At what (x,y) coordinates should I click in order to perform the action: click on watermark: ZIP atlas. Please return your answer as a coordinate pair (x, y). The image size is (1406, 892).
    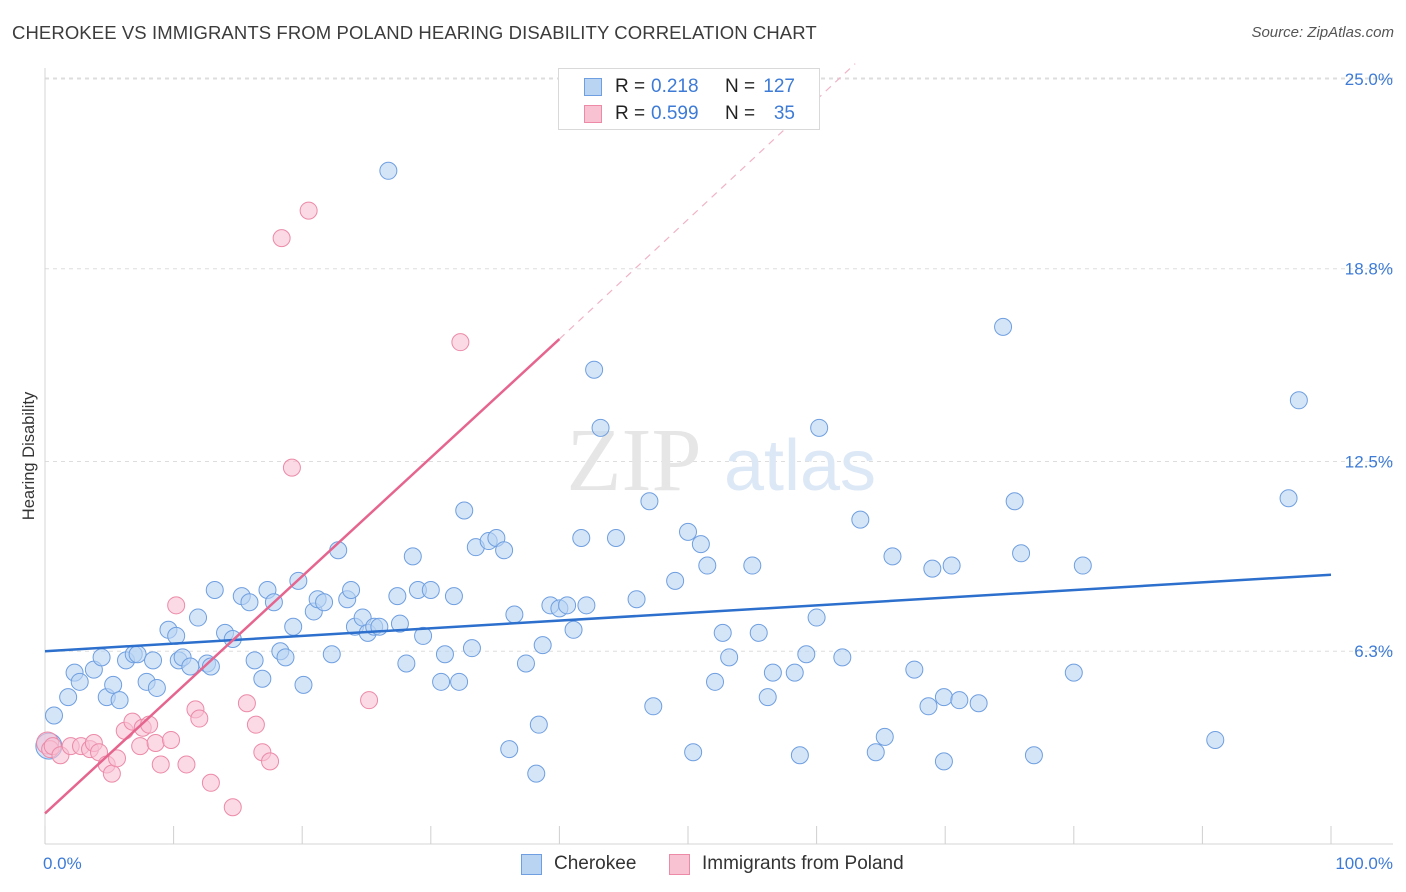
    Looking at the image, I should click on (722, 460).